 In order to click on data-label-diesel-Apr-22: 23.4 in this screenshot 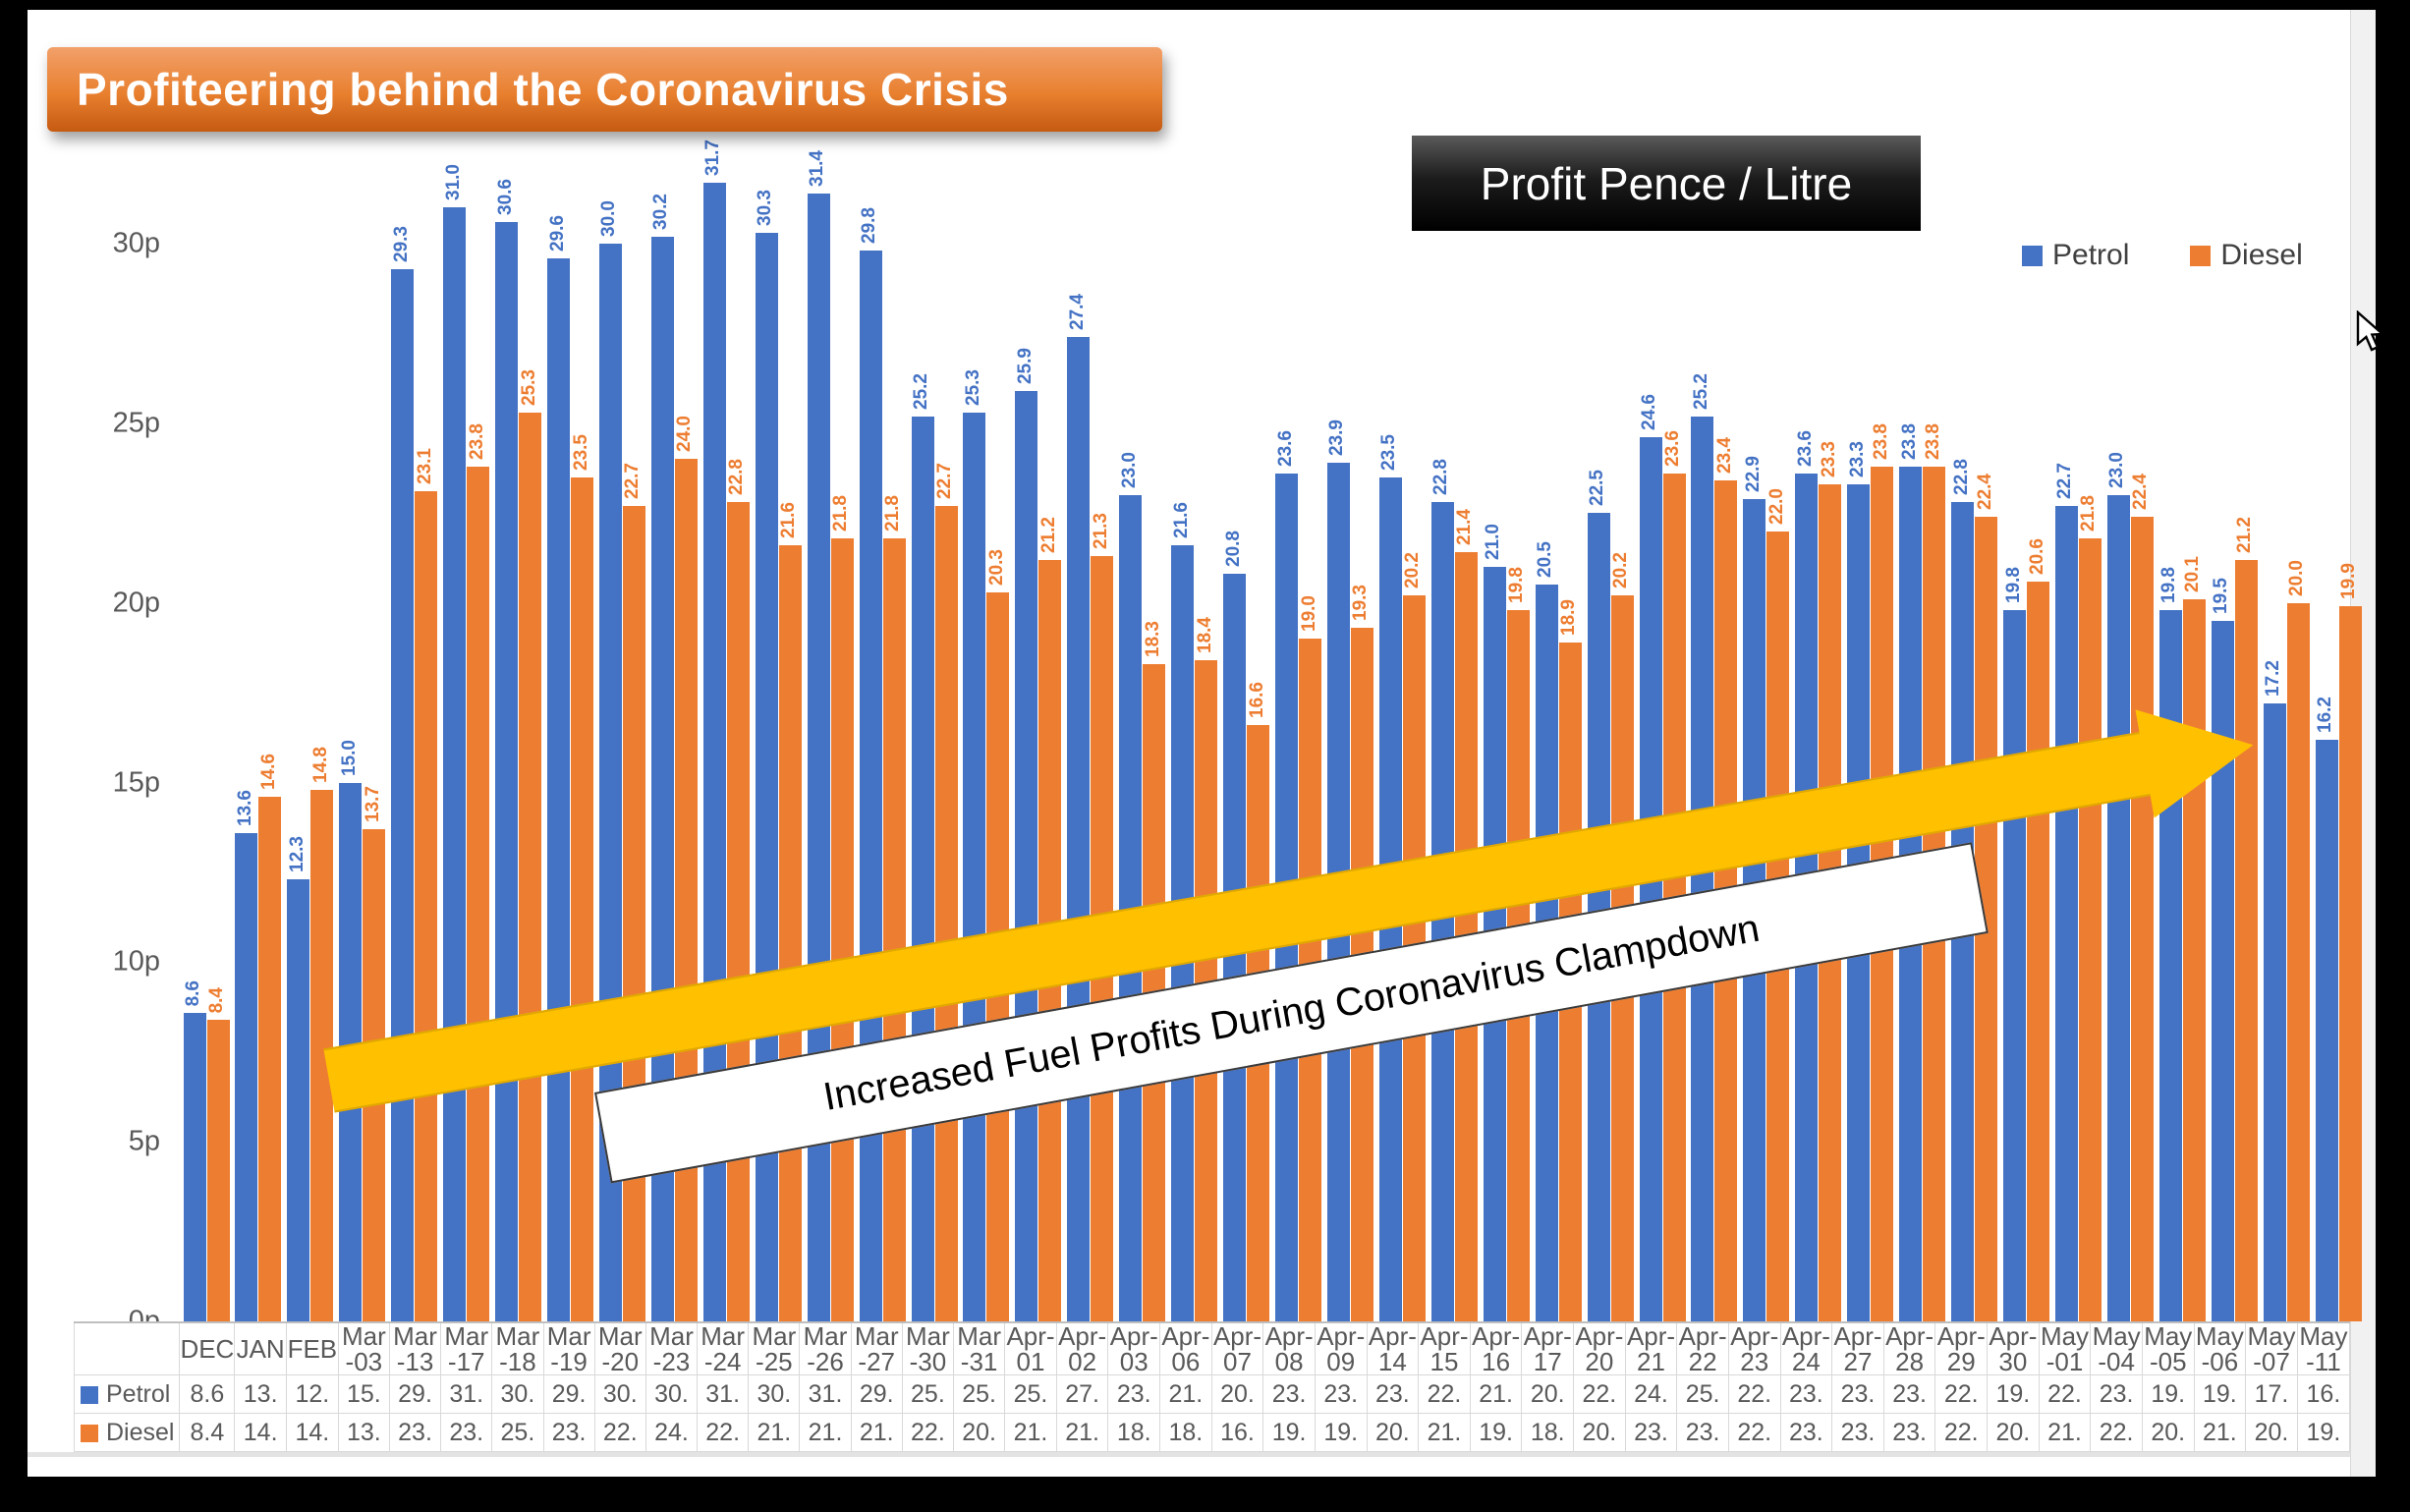, I will do `click(1724, 455)`.